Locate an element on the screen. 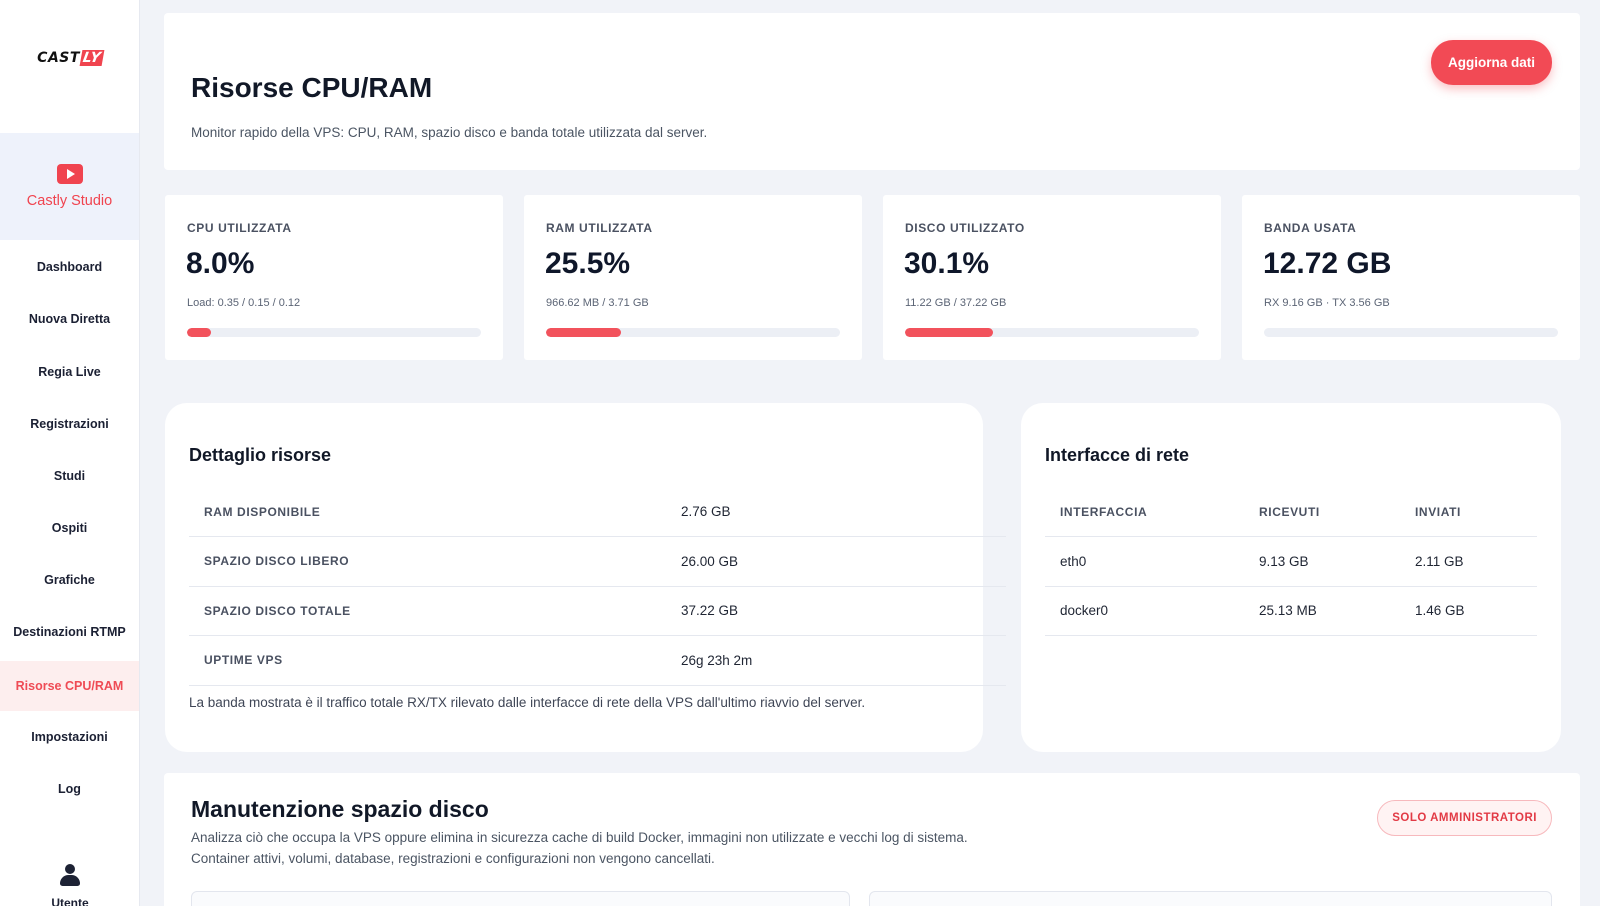  stat-value: 8.0% is located at coordinates (220, 263).